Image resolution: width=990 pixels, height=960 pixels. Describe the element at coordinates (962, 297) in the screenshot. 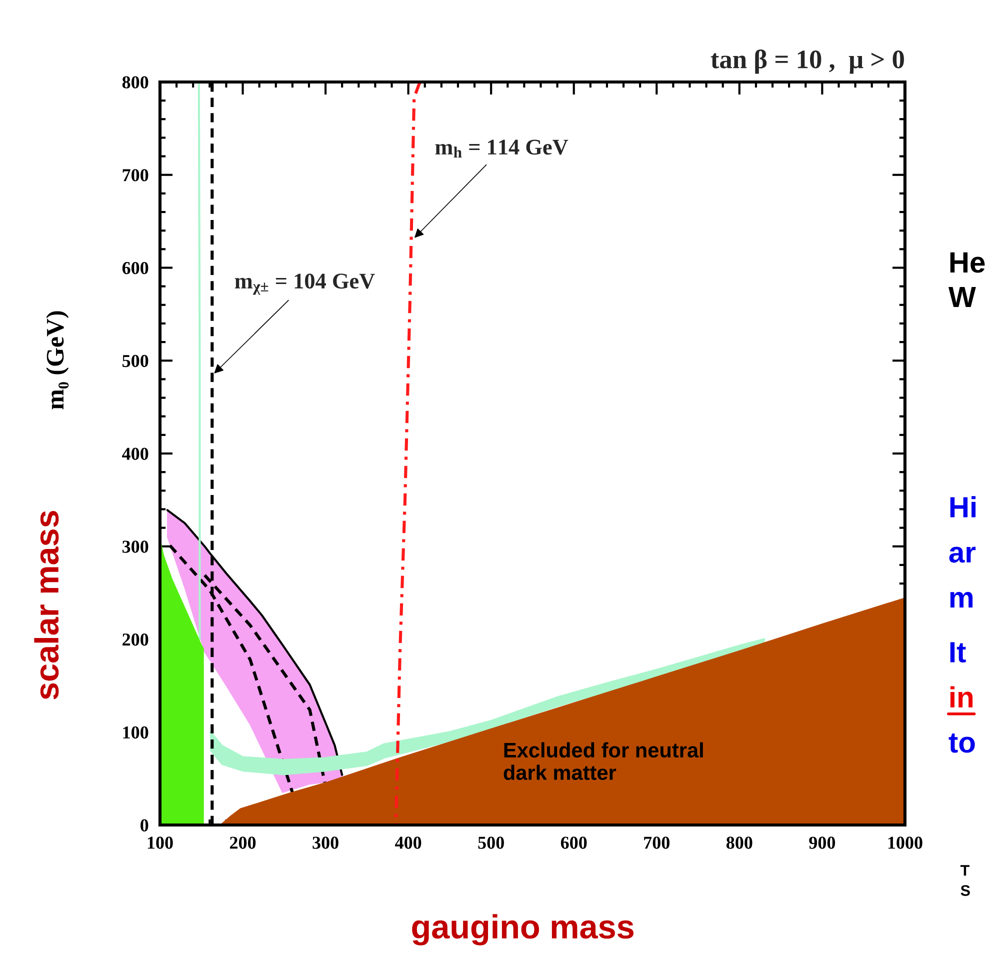

I see `text: W` at that location.